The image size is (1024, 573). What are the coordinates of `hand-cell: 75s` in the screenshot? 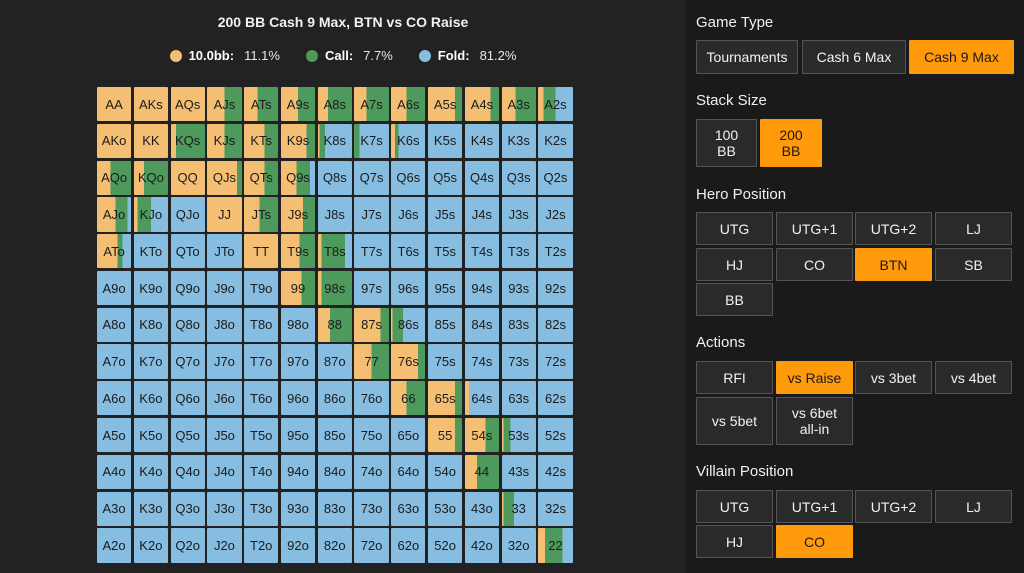 It's located at (445, 361).